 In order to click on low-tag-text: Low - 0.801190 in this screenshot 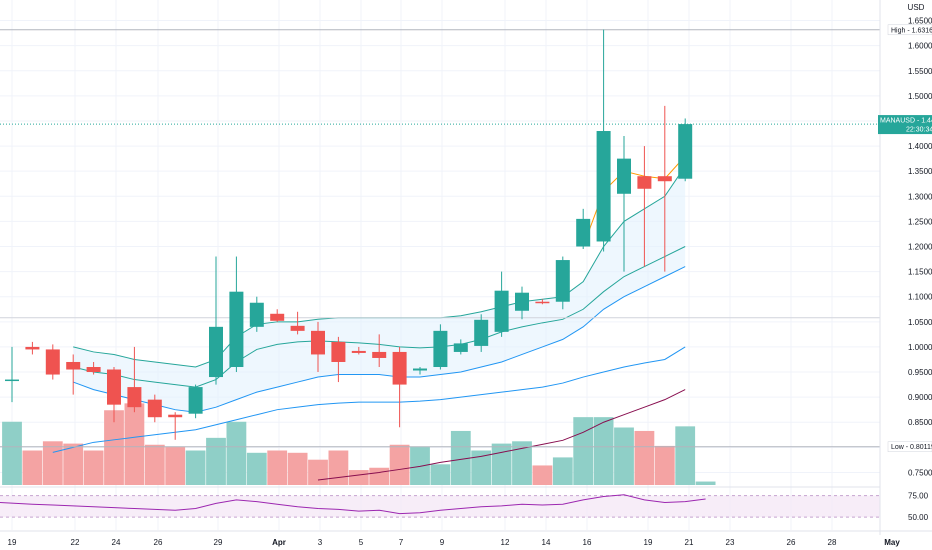, I will do `click(911, 447)`.